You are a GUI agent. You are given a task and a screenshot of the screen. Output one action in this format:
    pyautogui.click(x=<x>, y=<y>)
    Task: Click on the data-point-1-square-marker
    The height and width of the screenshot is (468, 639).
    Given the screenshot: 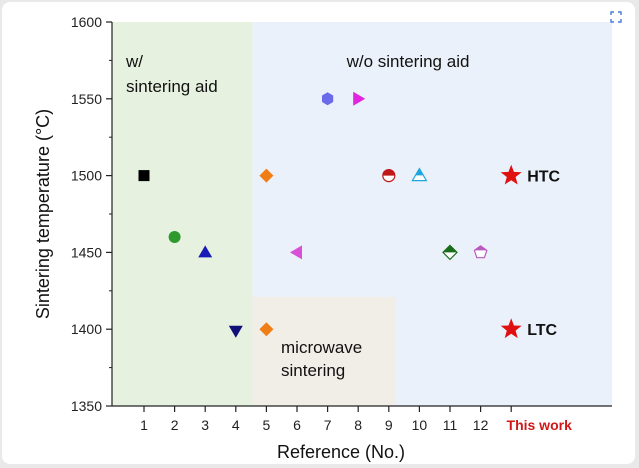 What is the action you would take?
    pyautogui.click(x=144, y=176)
    